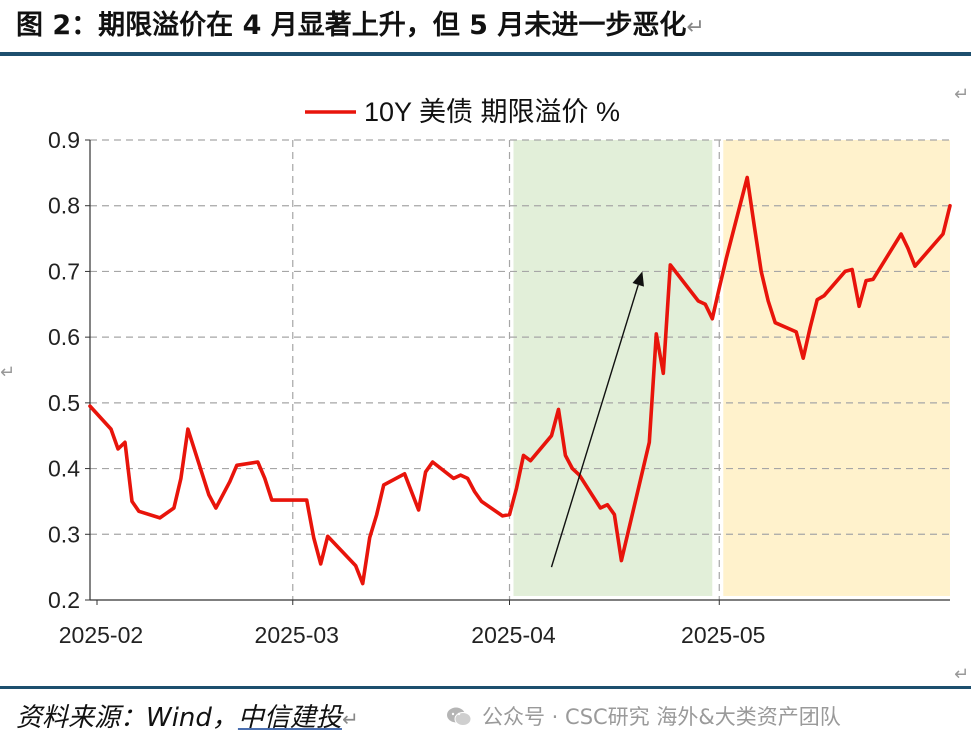 The width and height of the screenshot is (971, 754). Describe the element at coordinates (594, 426) in the screenshot. I see `annotation-arrow-shaft` at that location.